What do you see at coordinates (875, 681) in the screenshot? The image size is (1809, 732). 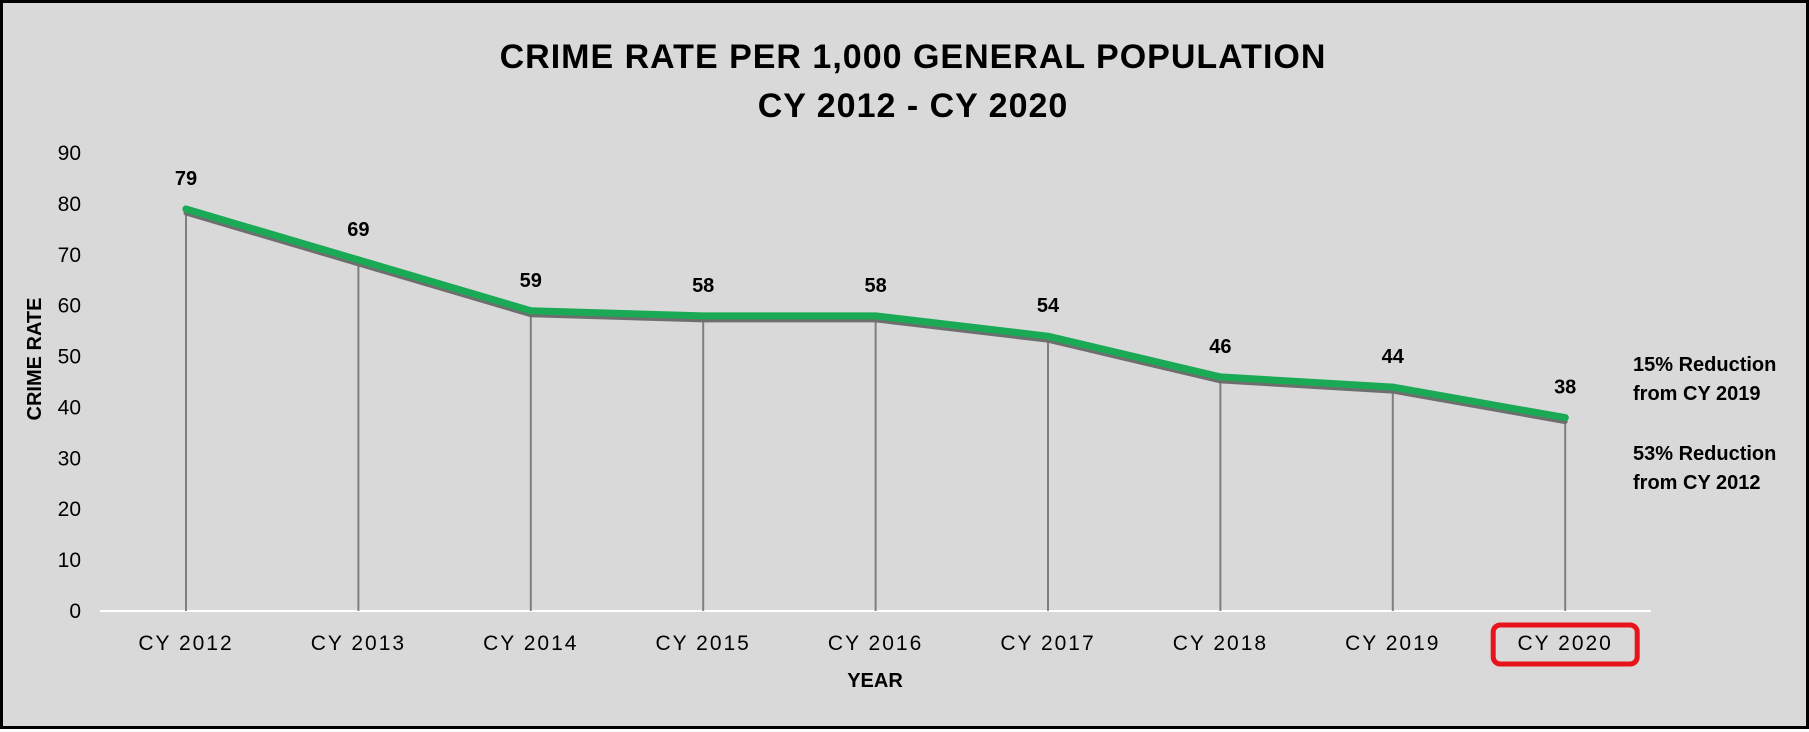 I see `x-axis-title: YEAR` at bounding box center [875, 681].